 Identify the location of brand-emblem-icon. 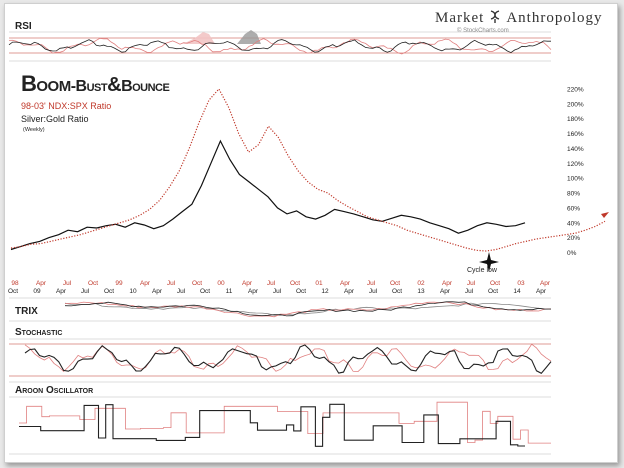
(495, 16).